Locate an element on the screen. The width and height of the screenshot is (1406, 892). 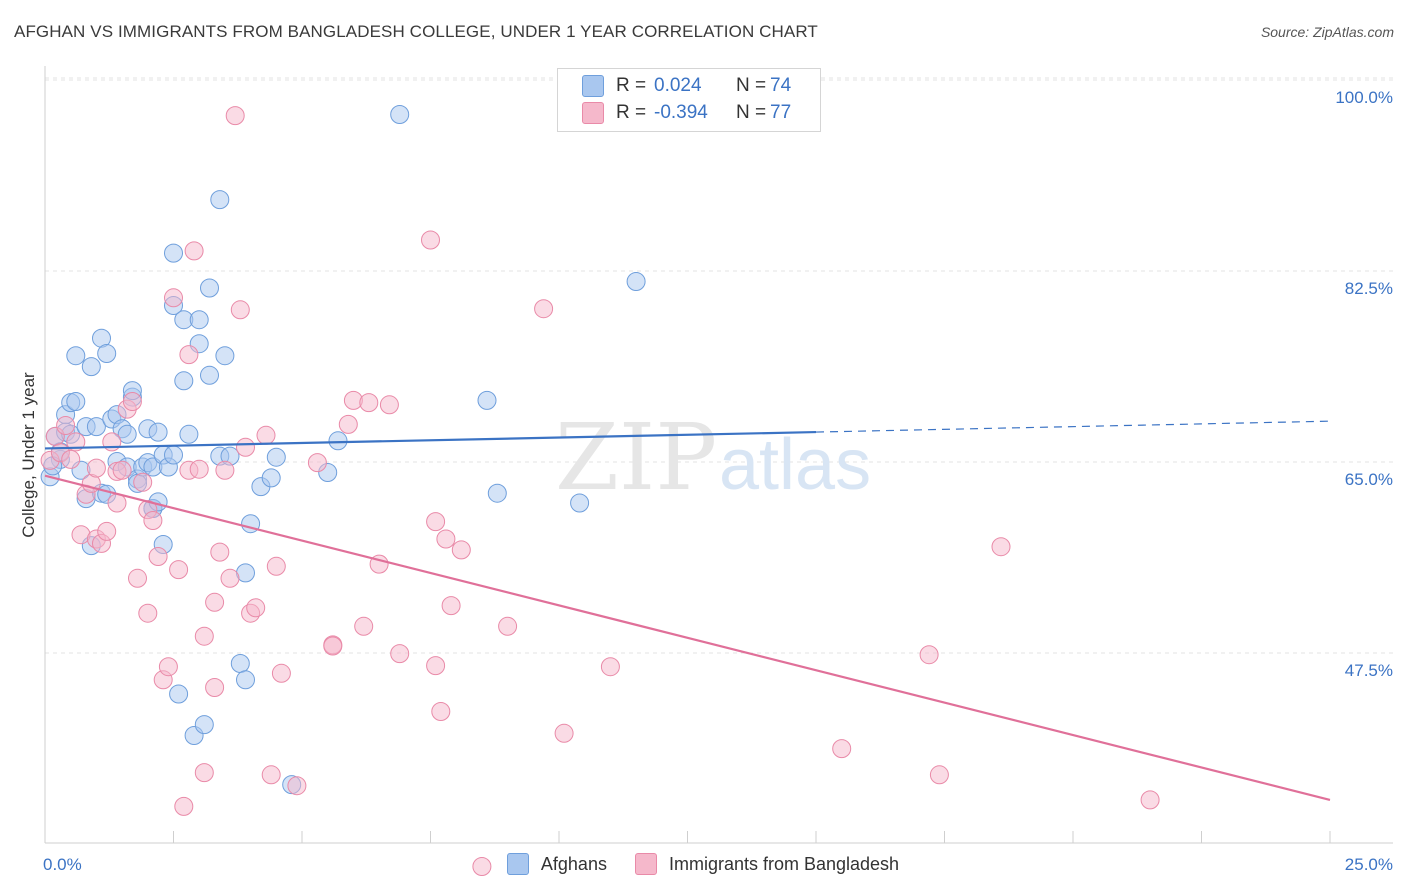
y-tick-label: 65.0% is located at coordinates (1369, 479).